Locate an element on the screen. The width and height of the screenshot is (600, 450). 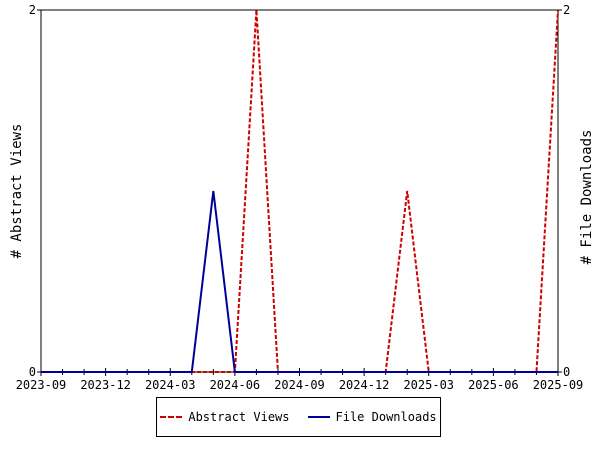
x-tick-label: 2024-06 is located at coordinates (235, 385).